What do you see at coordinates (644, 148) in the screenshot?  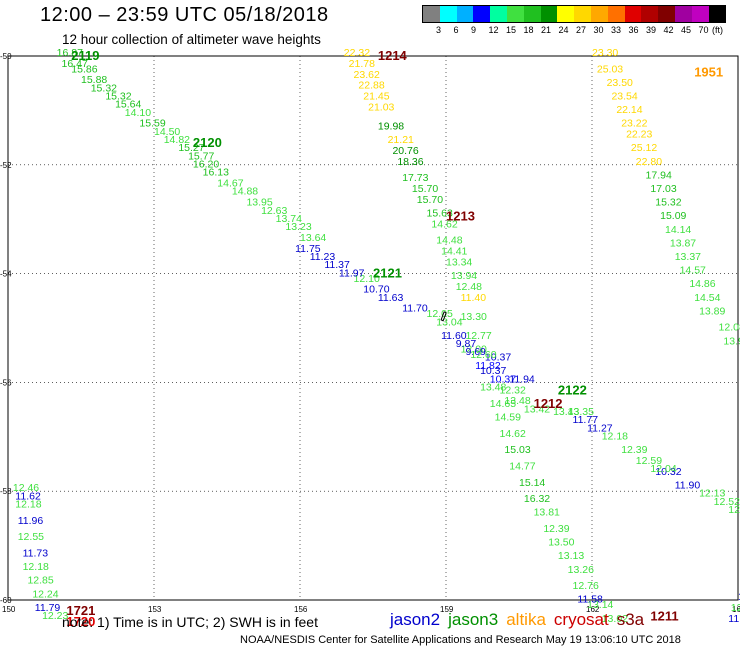 I see `swh-value-label: 25.12` at bounding box center [644, 148].